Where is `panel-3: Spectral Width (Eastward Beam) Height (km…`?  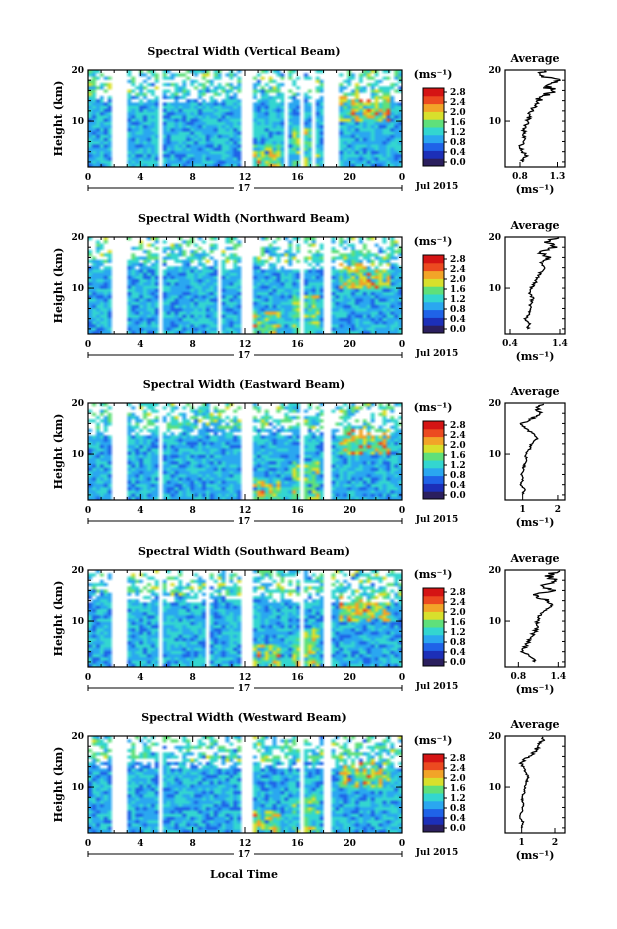 panel-3: Spectral Width (Eastward Beam) Height (km… is located at coordinates (309, 453).